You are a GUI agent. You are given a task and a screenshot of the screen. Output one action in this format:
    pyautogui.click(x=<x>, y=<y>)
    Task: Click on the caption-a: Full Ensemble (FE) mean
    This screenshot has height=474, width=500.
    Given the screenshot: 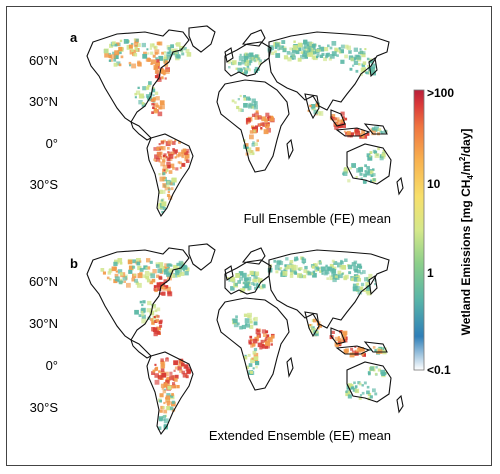 What is the action you would take?
    pyautogui.click(x=317, y=218)
    